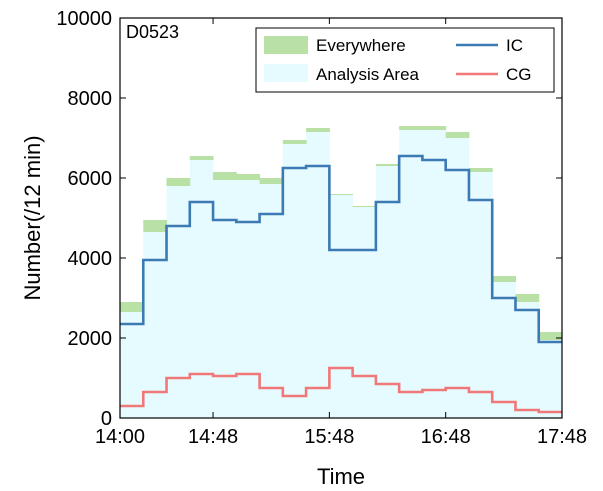 This screenshot has height=491, width=603. I want to click on y-tick-label-1: 2000, so click(90, 339).